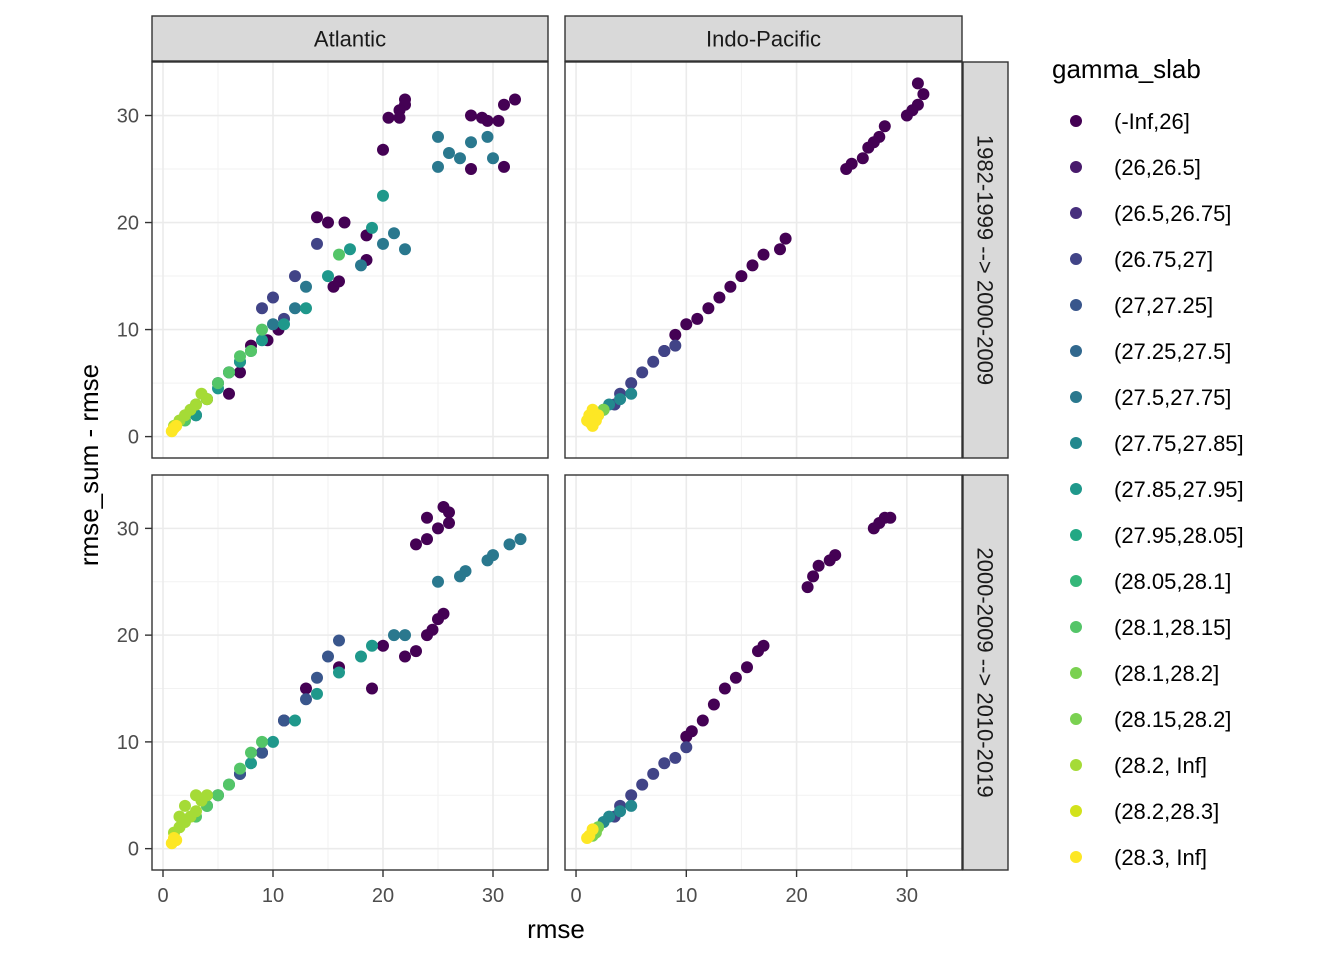 The image size is (1344, 960). Describe the element at coordinates (128, 529) in the screenshot. I see `y-tick-label: 30` at that location.